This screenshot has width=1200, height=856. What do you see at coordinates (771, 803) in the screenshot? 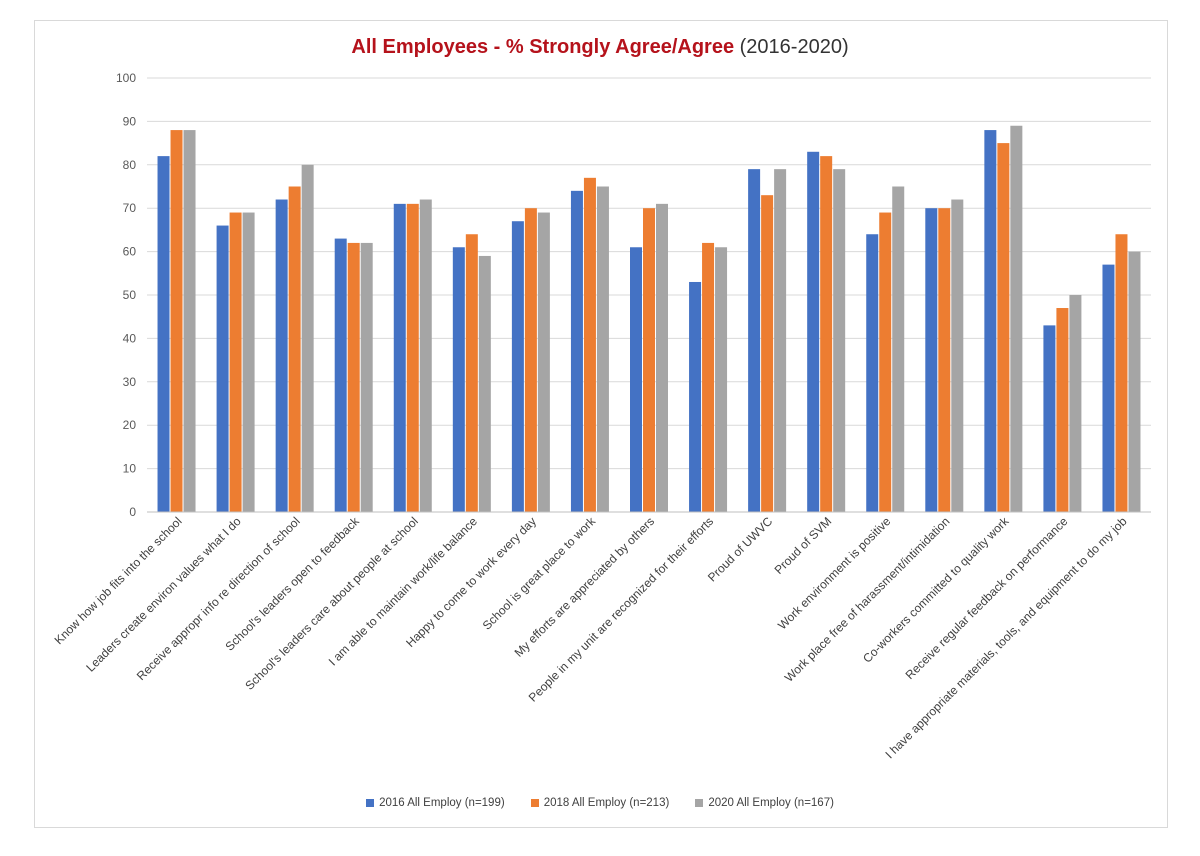
I see `legend-label-2020: 2020 All Employ (n=167)` at bounding box center [771, 803].